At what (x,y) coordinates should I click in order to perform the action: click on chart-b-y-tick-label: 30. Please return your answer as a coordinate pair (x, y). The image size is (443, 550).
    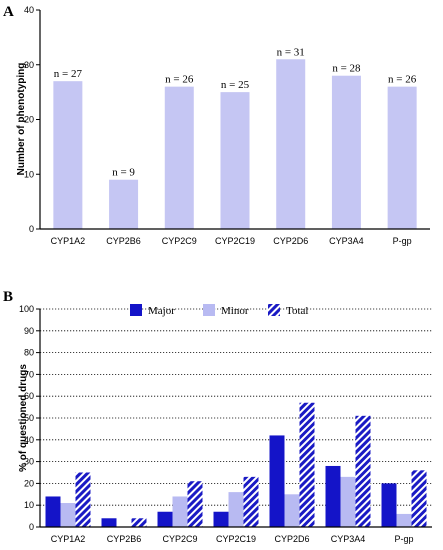
    Looking at the image, I should click on (29, 462).